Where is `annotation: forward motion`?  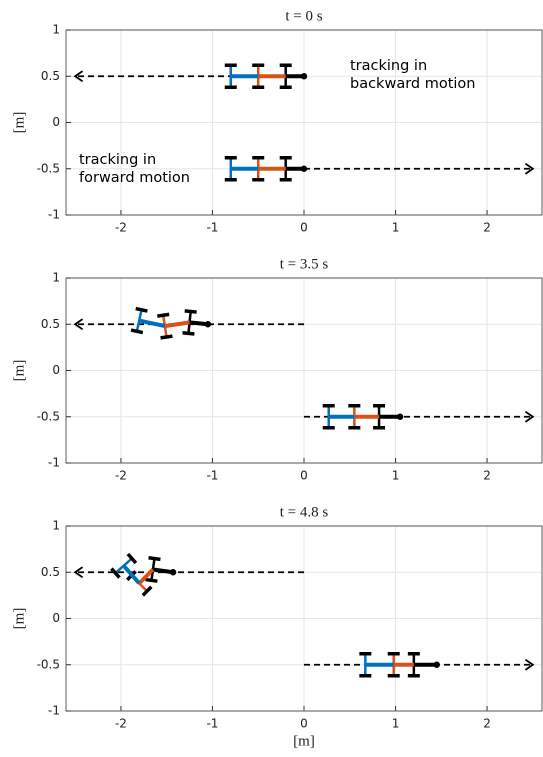 annotation: forward motion is located at coordinates (134, 178).